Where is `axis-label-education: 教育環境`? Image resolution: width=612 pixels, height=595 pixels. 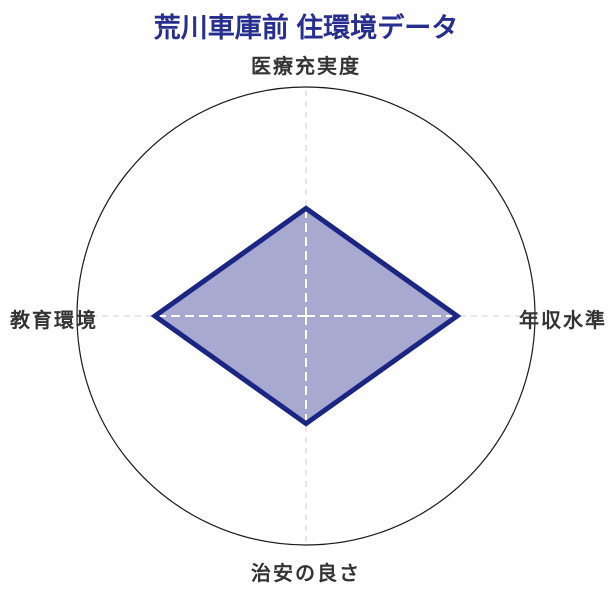 axis-label-education: 教育環境 is located at coordinates (54, 321).